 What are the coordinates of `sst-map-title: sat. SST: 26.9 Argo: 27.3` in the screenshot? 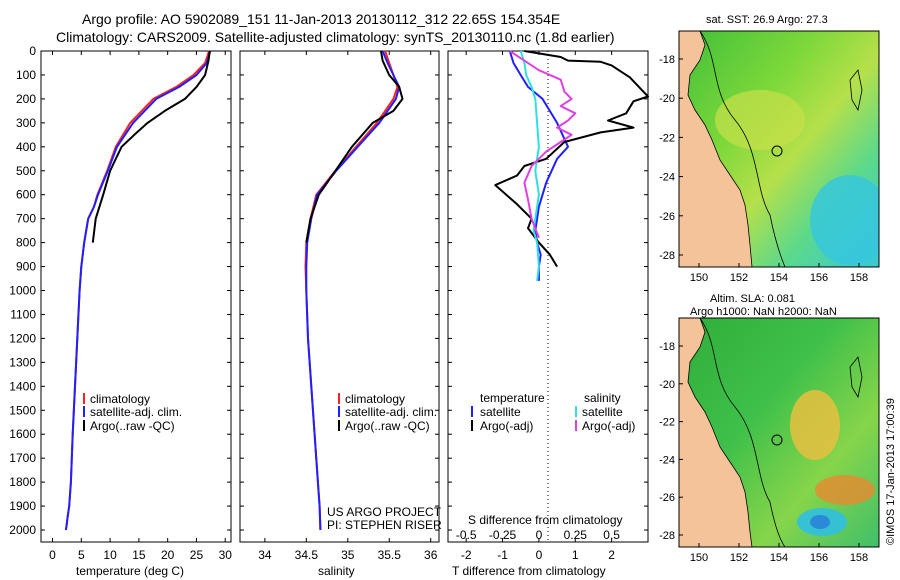 It's located at (767, 20).